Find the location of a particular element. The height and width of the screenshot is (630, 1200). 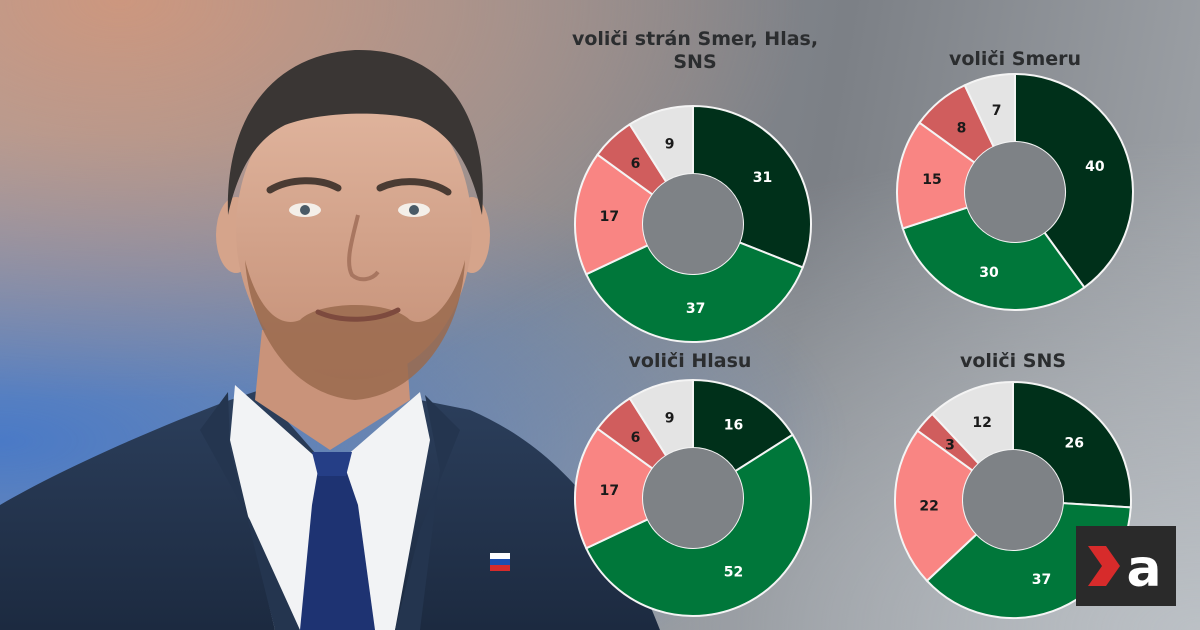

chart-title-2: voliči Smeru is located at coordinates (1015, 59).